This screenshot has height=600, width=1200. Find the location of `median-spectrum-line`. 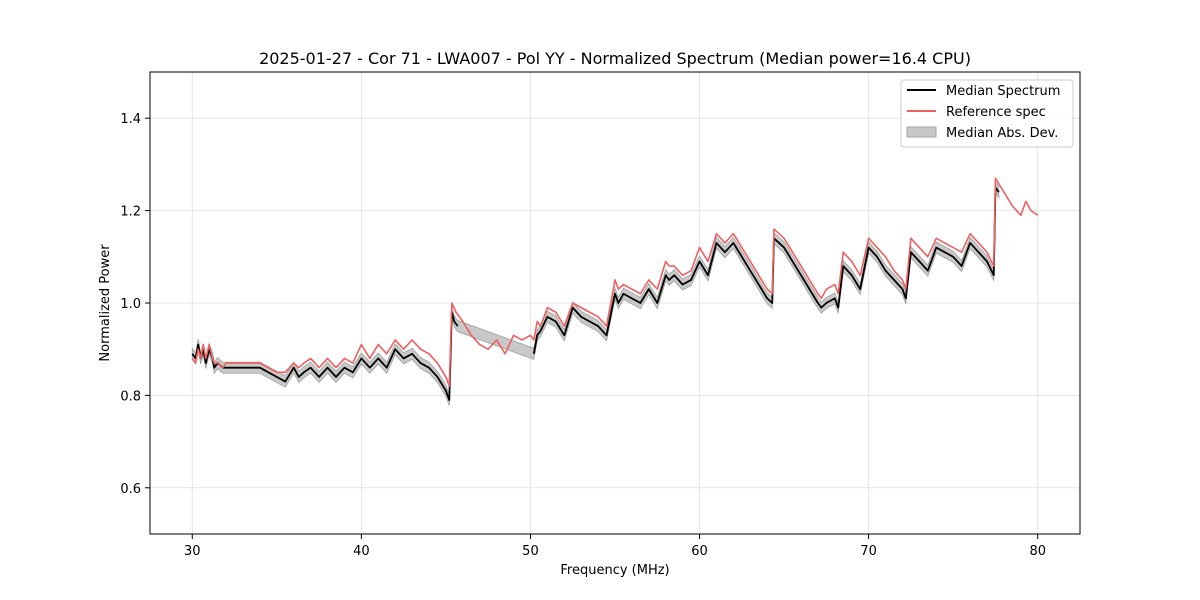

median-spectrum-line is located at coordinates (766, 270).